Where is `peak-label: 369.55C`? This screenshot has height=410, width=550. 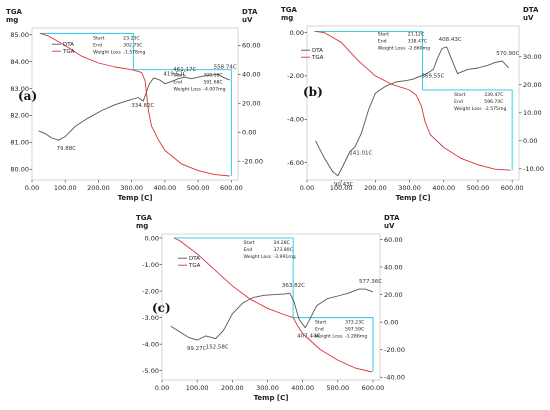 peak-label: 369.55C is located at coordinates (432, 76).